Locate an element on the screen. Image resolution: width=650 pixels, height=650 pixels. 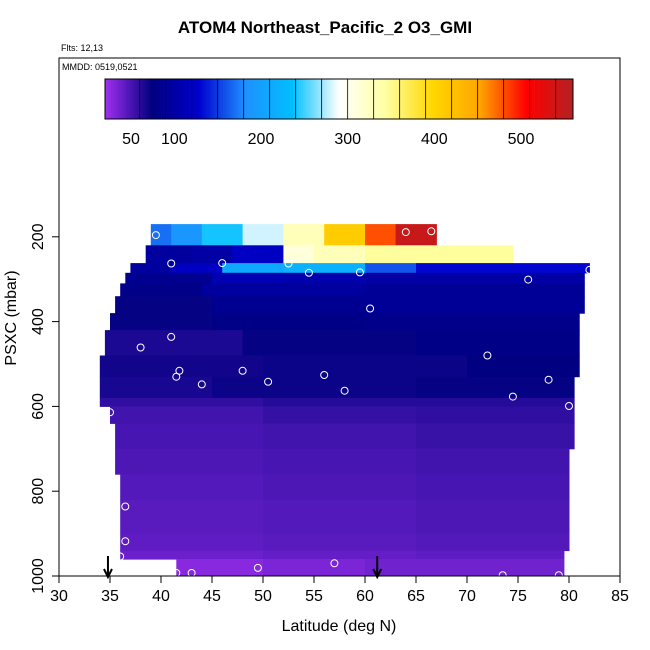
x-tick-label: 65 is located at coordinates (416, 596).